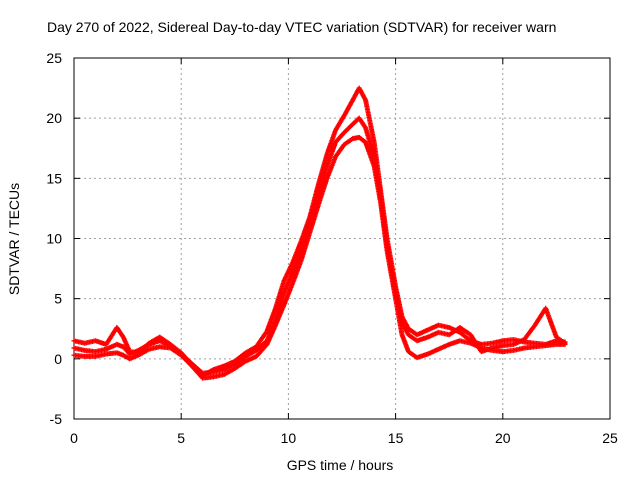 The image size is (640, 480). Describe the element at coordinates (396, 438) in the screenshot. I see `x-tick-label: 15` at that location.